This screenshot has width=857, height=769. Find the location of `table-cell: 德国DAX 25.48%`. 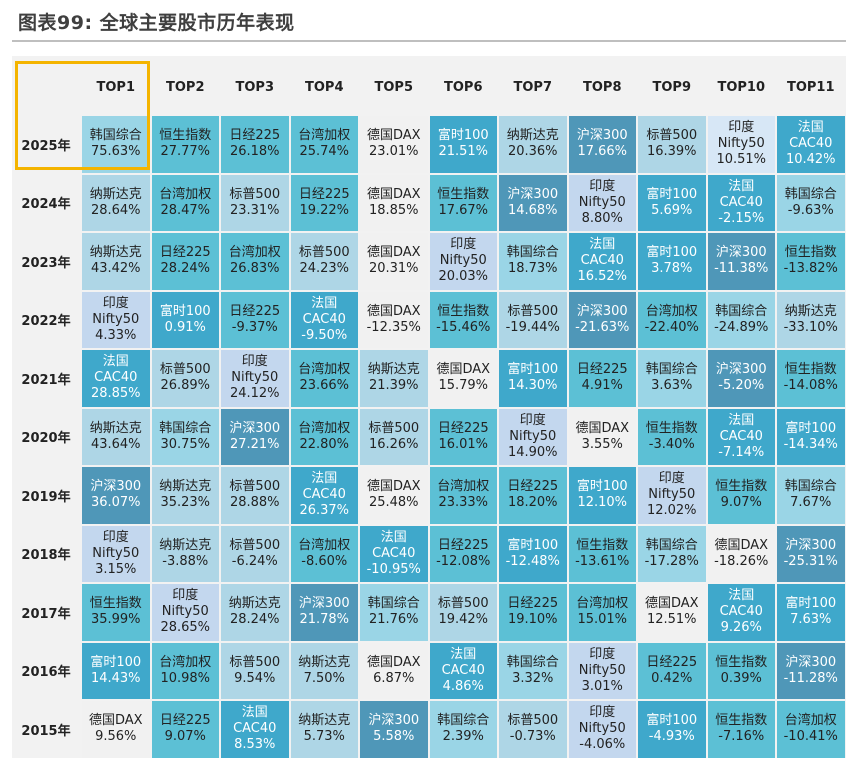

table-cell: 德国DAX 25.48% is located at coordinates (394, 495).